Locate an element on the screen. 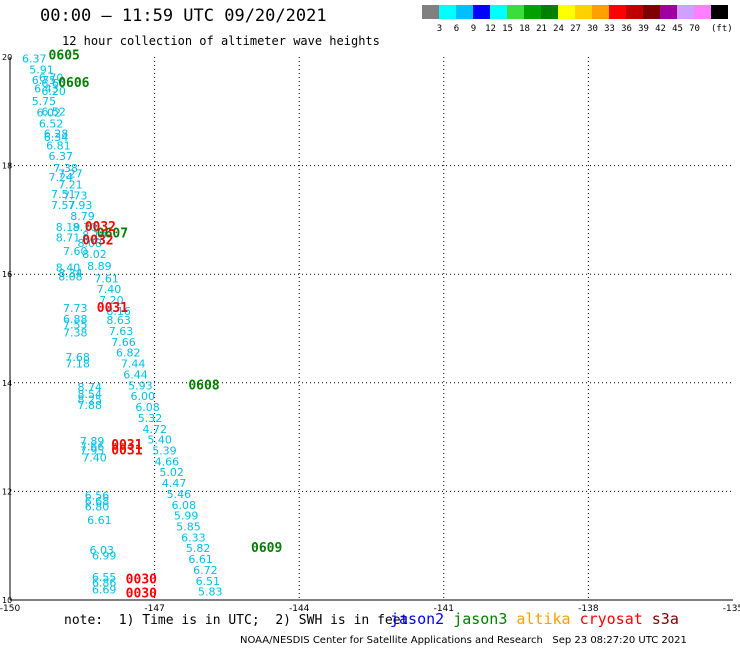 The height and width of the screenshot is (650, 740). x-tick-label: -141 is located at coordinates (444, 609).